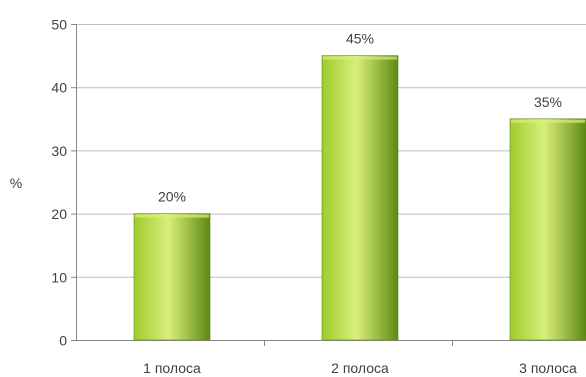  I want to click on y-tick-label: 40, so click(59, 88).